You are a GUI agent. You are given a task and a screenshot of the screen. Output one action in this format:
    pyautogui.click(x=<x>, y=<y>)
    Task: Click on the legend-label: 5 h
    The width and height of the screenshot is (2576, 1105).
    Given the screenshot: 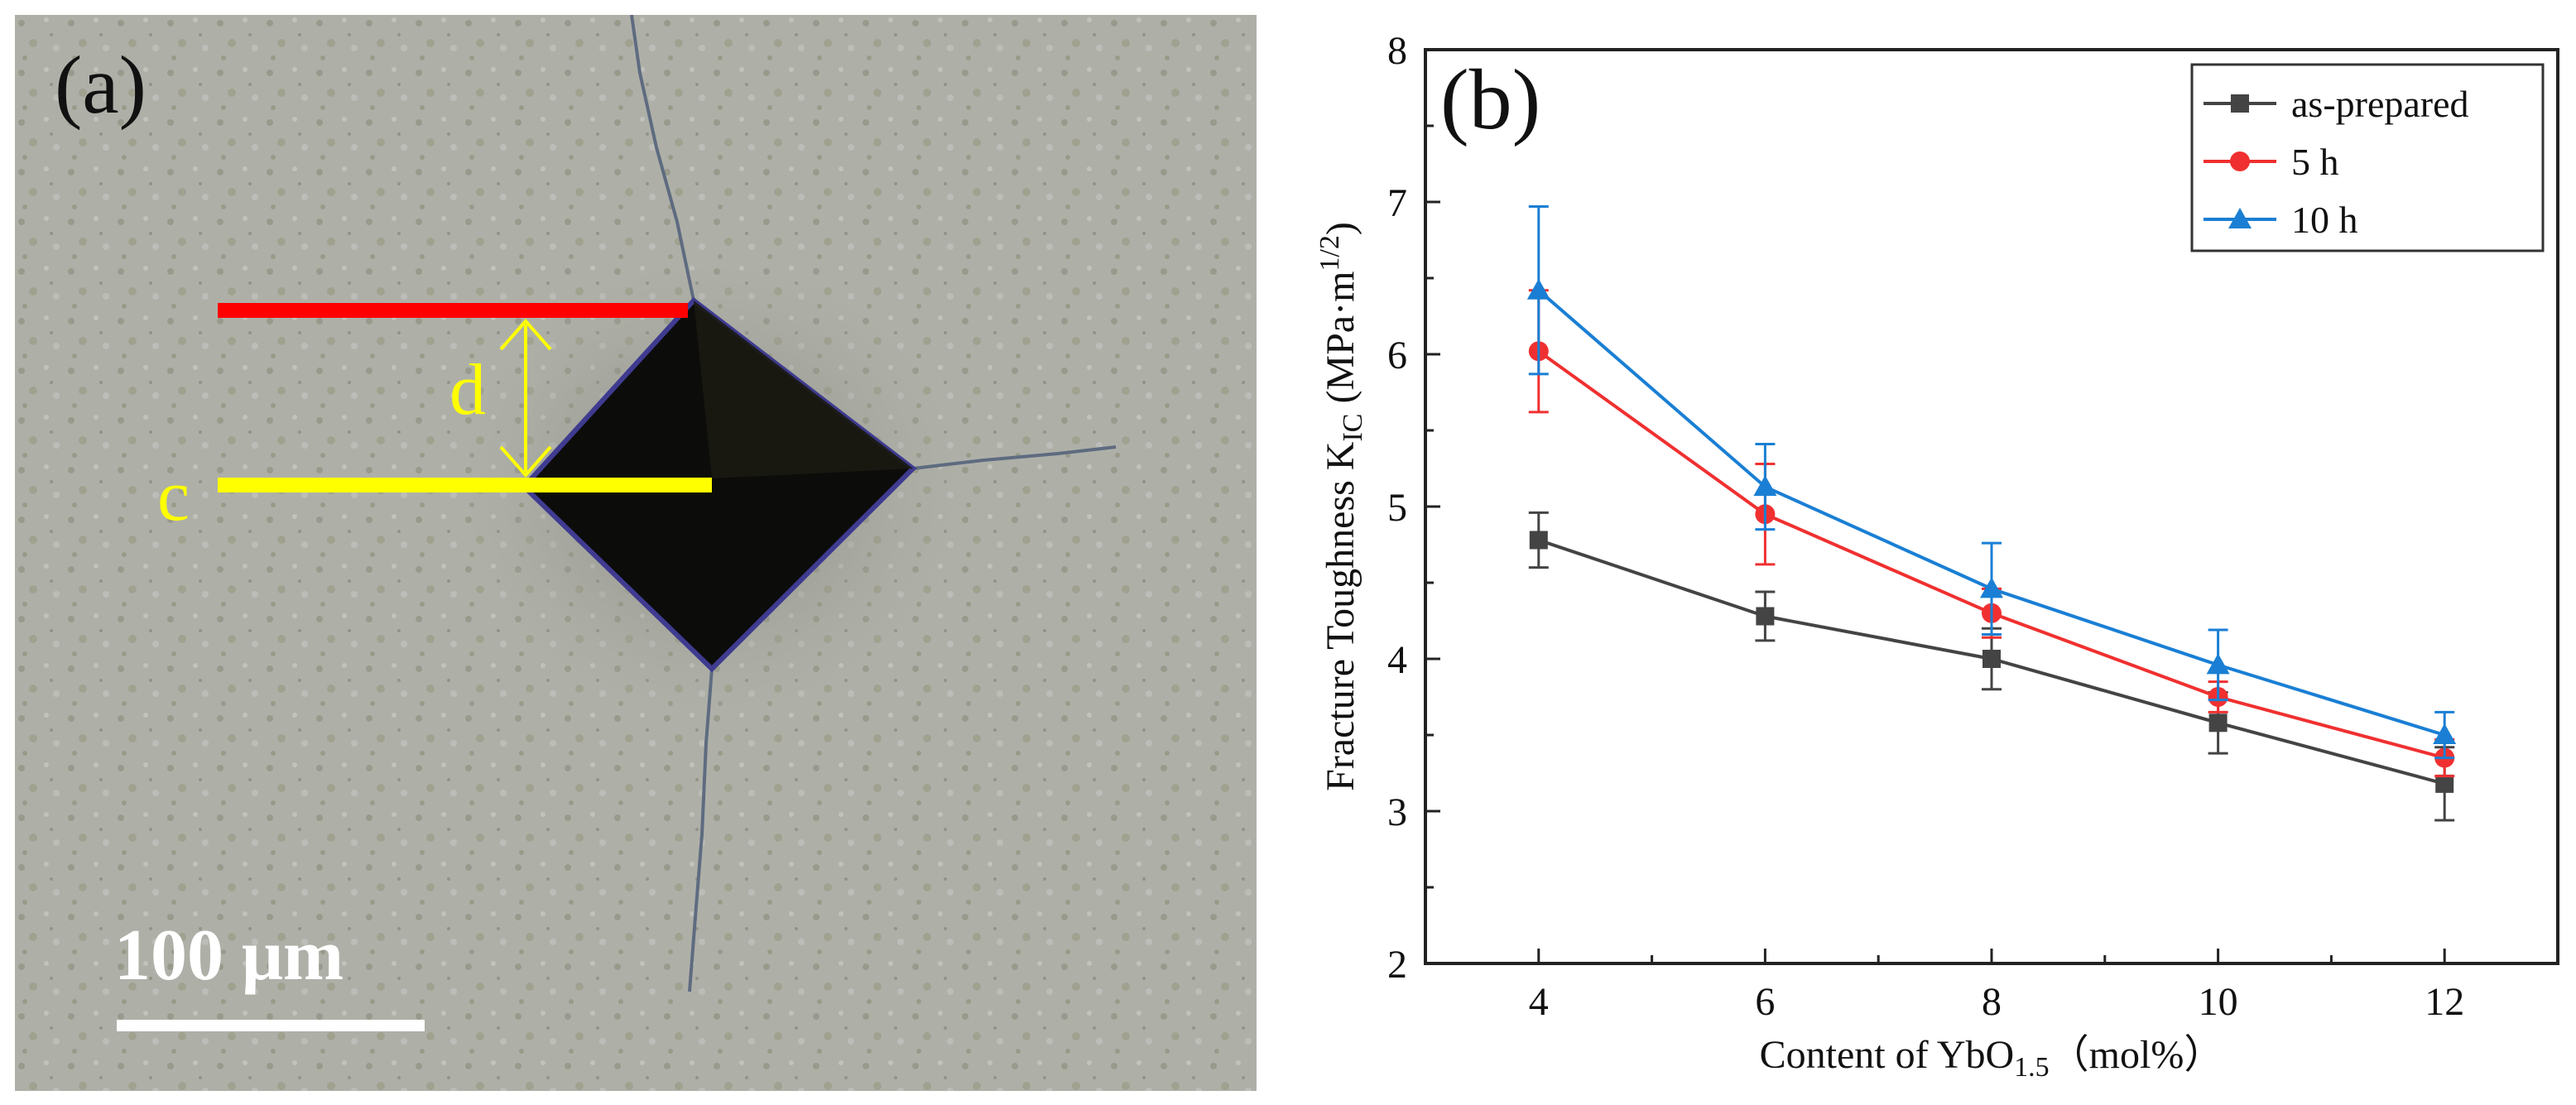 What is the action you would take?
    pyautogui.click(x=2315, y=162)
    